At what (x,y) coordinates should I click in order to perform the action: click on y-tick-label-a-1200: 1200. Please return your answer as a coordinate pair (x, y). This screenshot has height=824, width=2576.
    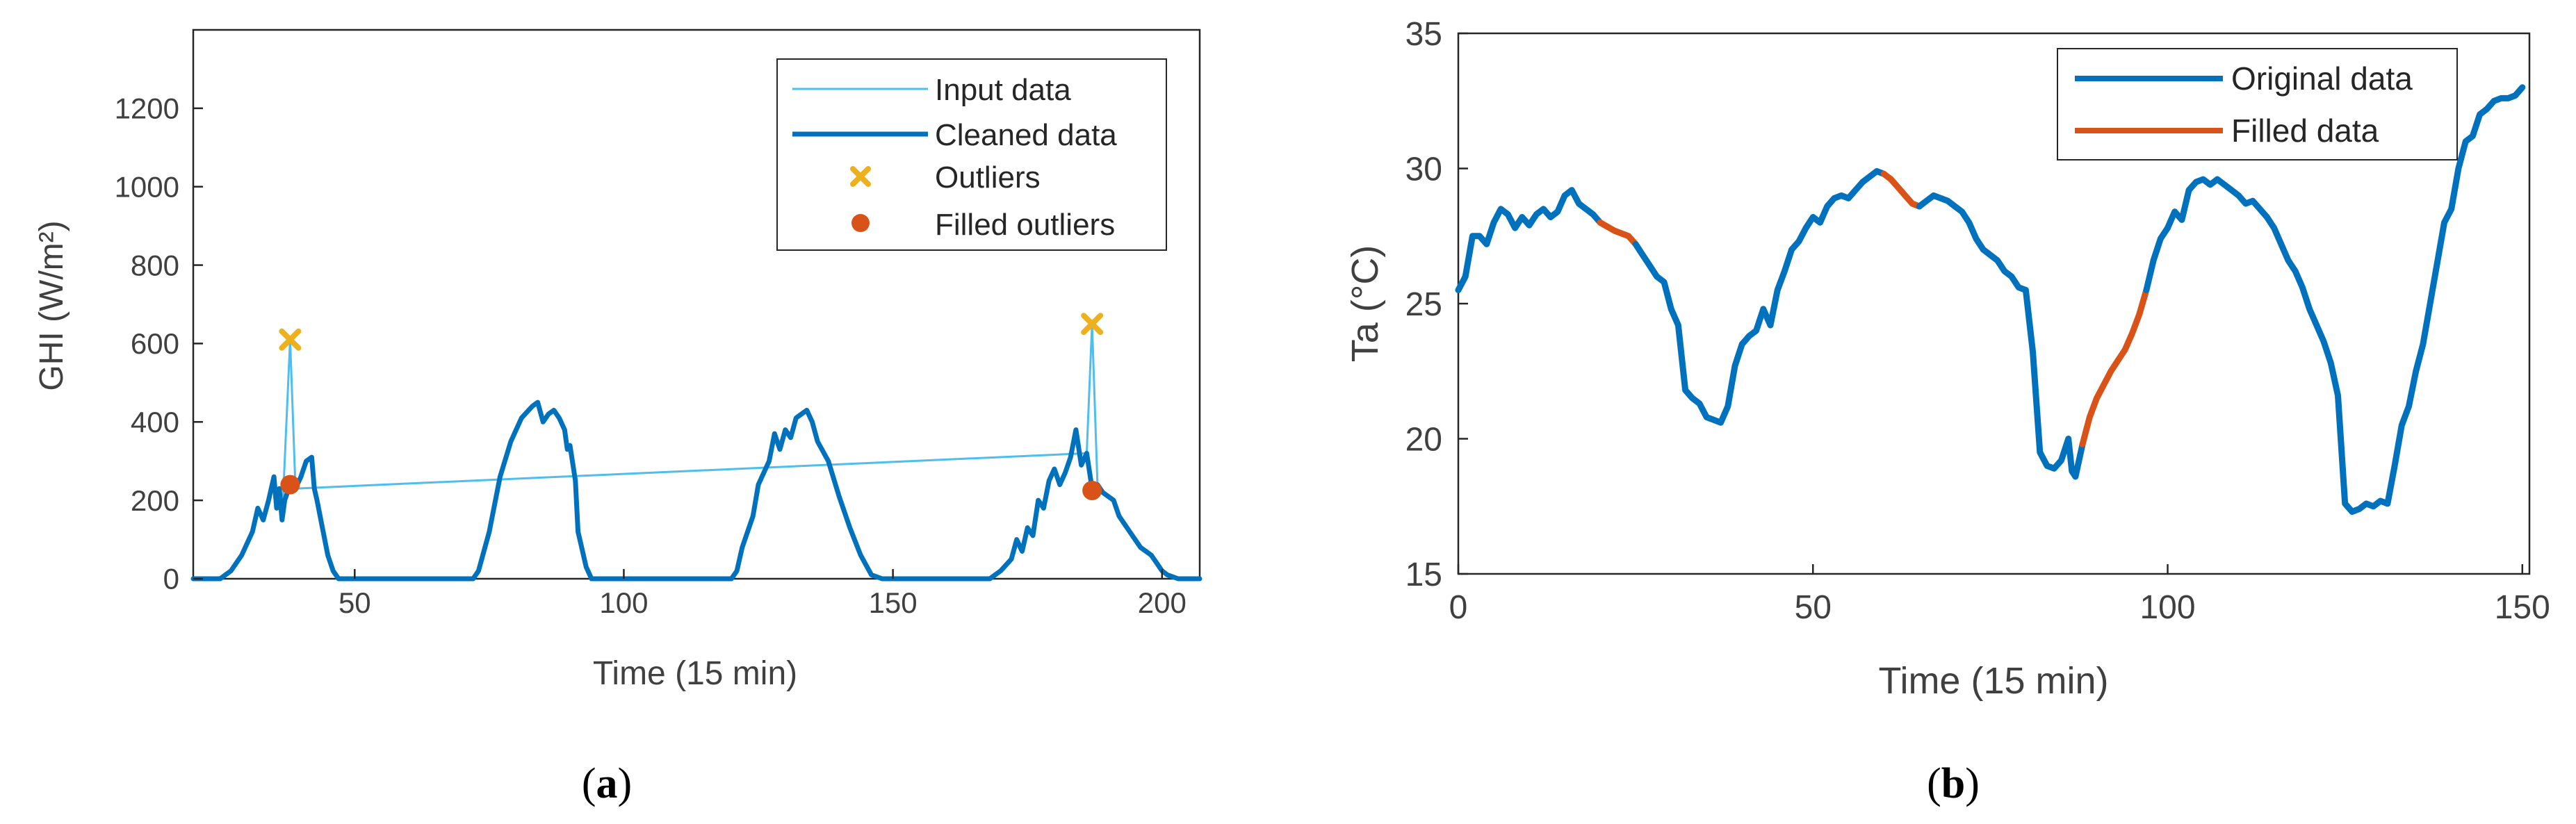
    Looking at the image, I should click on (147, 108).